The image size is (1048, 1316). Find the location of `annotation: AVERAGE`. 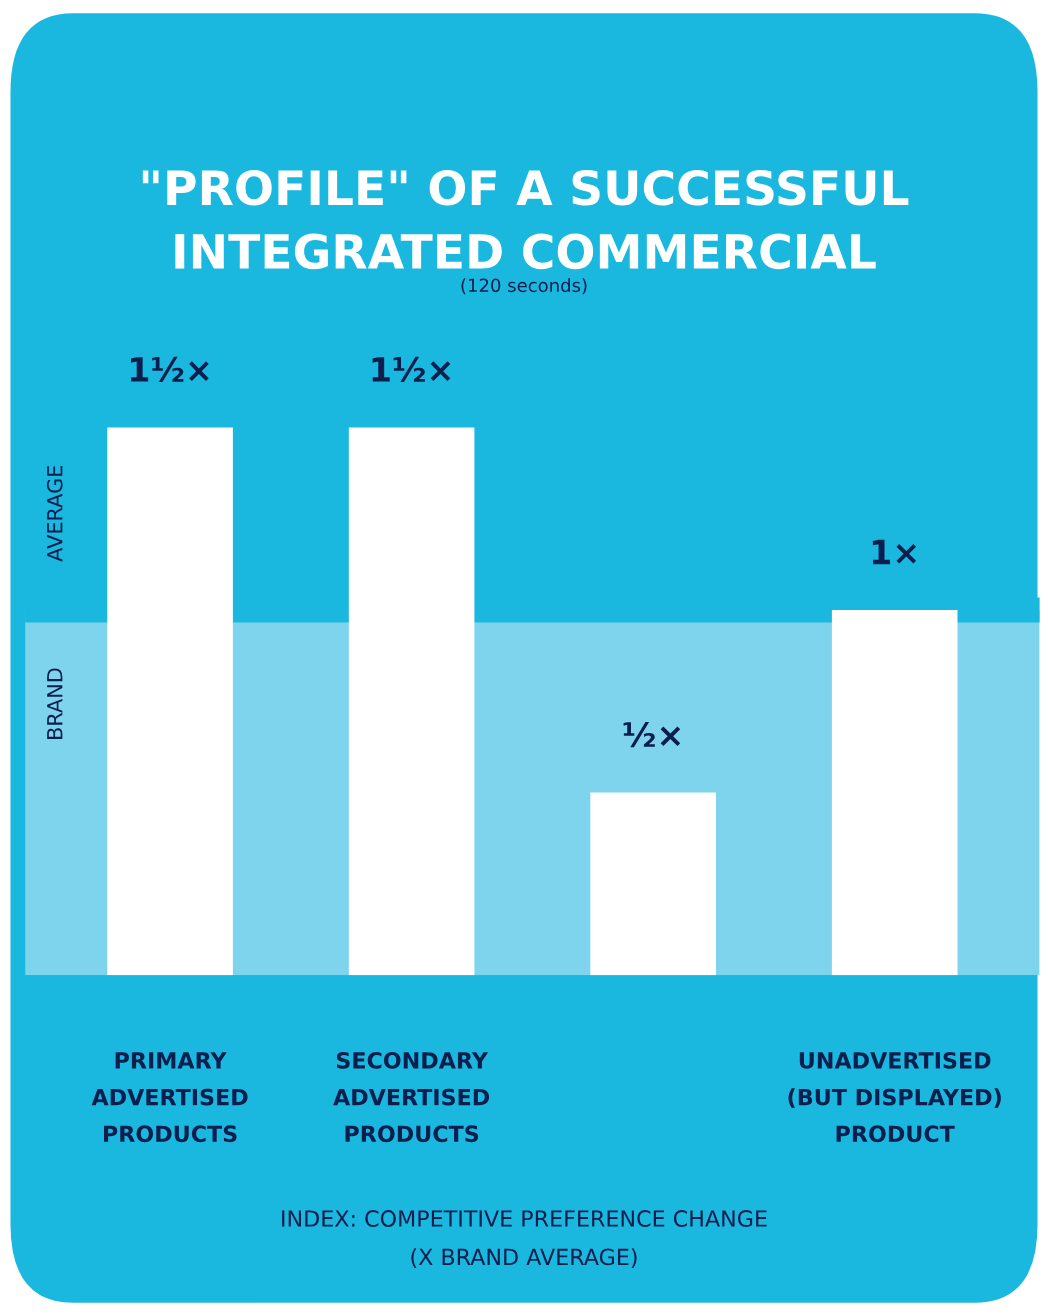

annotation: AVERAGE is located at coordinates (54, 513).